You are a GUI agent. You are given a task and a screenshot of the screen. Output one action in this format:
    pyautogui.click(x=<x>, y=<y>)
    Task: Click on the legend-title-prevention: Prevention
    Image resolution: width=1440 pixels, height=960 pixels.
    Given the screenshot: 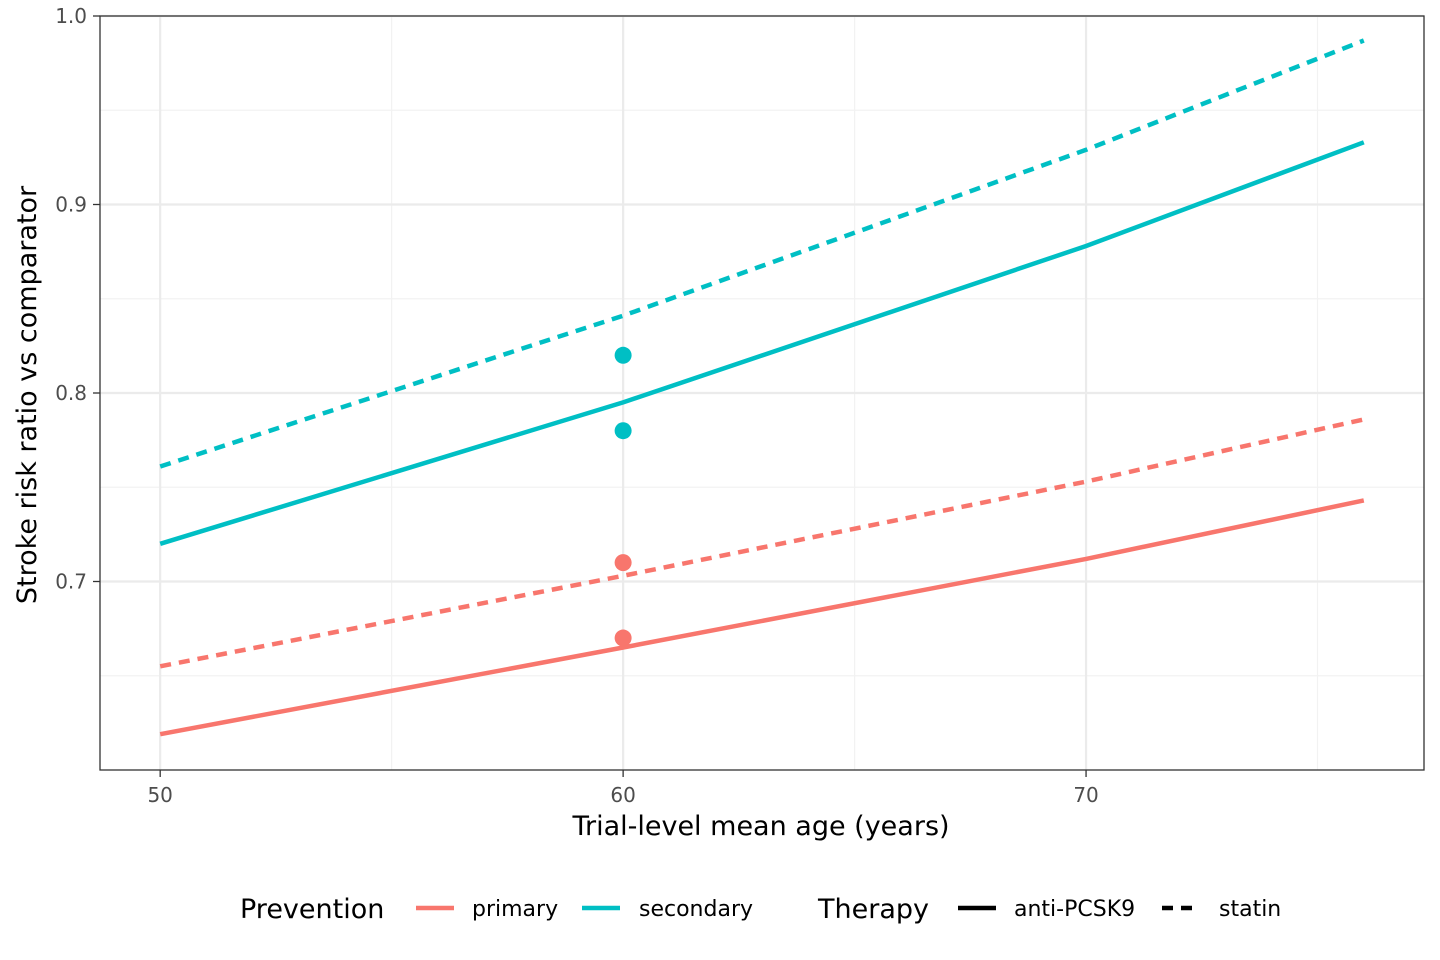 What is the action you would take?
    pyautogui.click(x=312, y=909)
    